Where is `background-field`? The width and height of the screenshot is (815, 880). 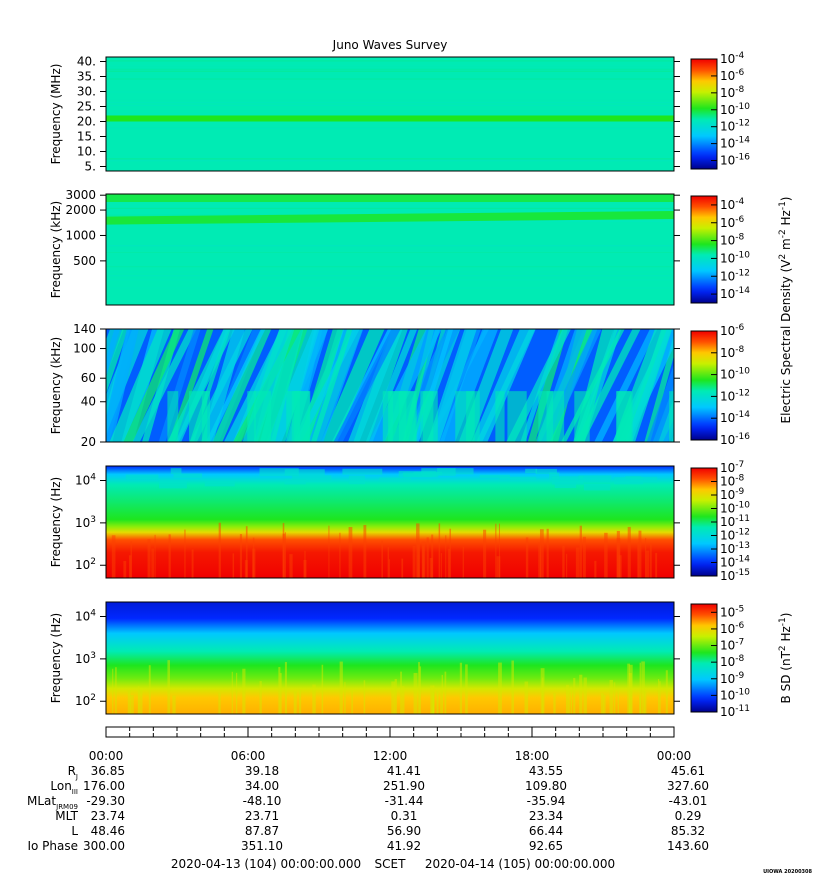
background-field is located at coordinates (390, 658).